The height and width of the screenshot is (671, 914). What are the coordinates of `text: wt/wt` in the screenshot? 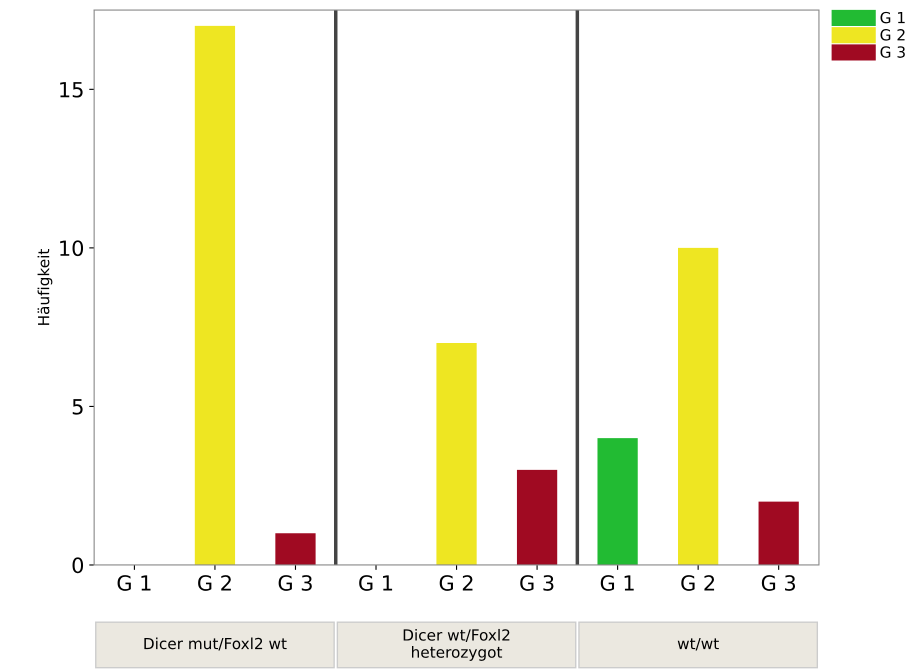 It's located at (698, 644).